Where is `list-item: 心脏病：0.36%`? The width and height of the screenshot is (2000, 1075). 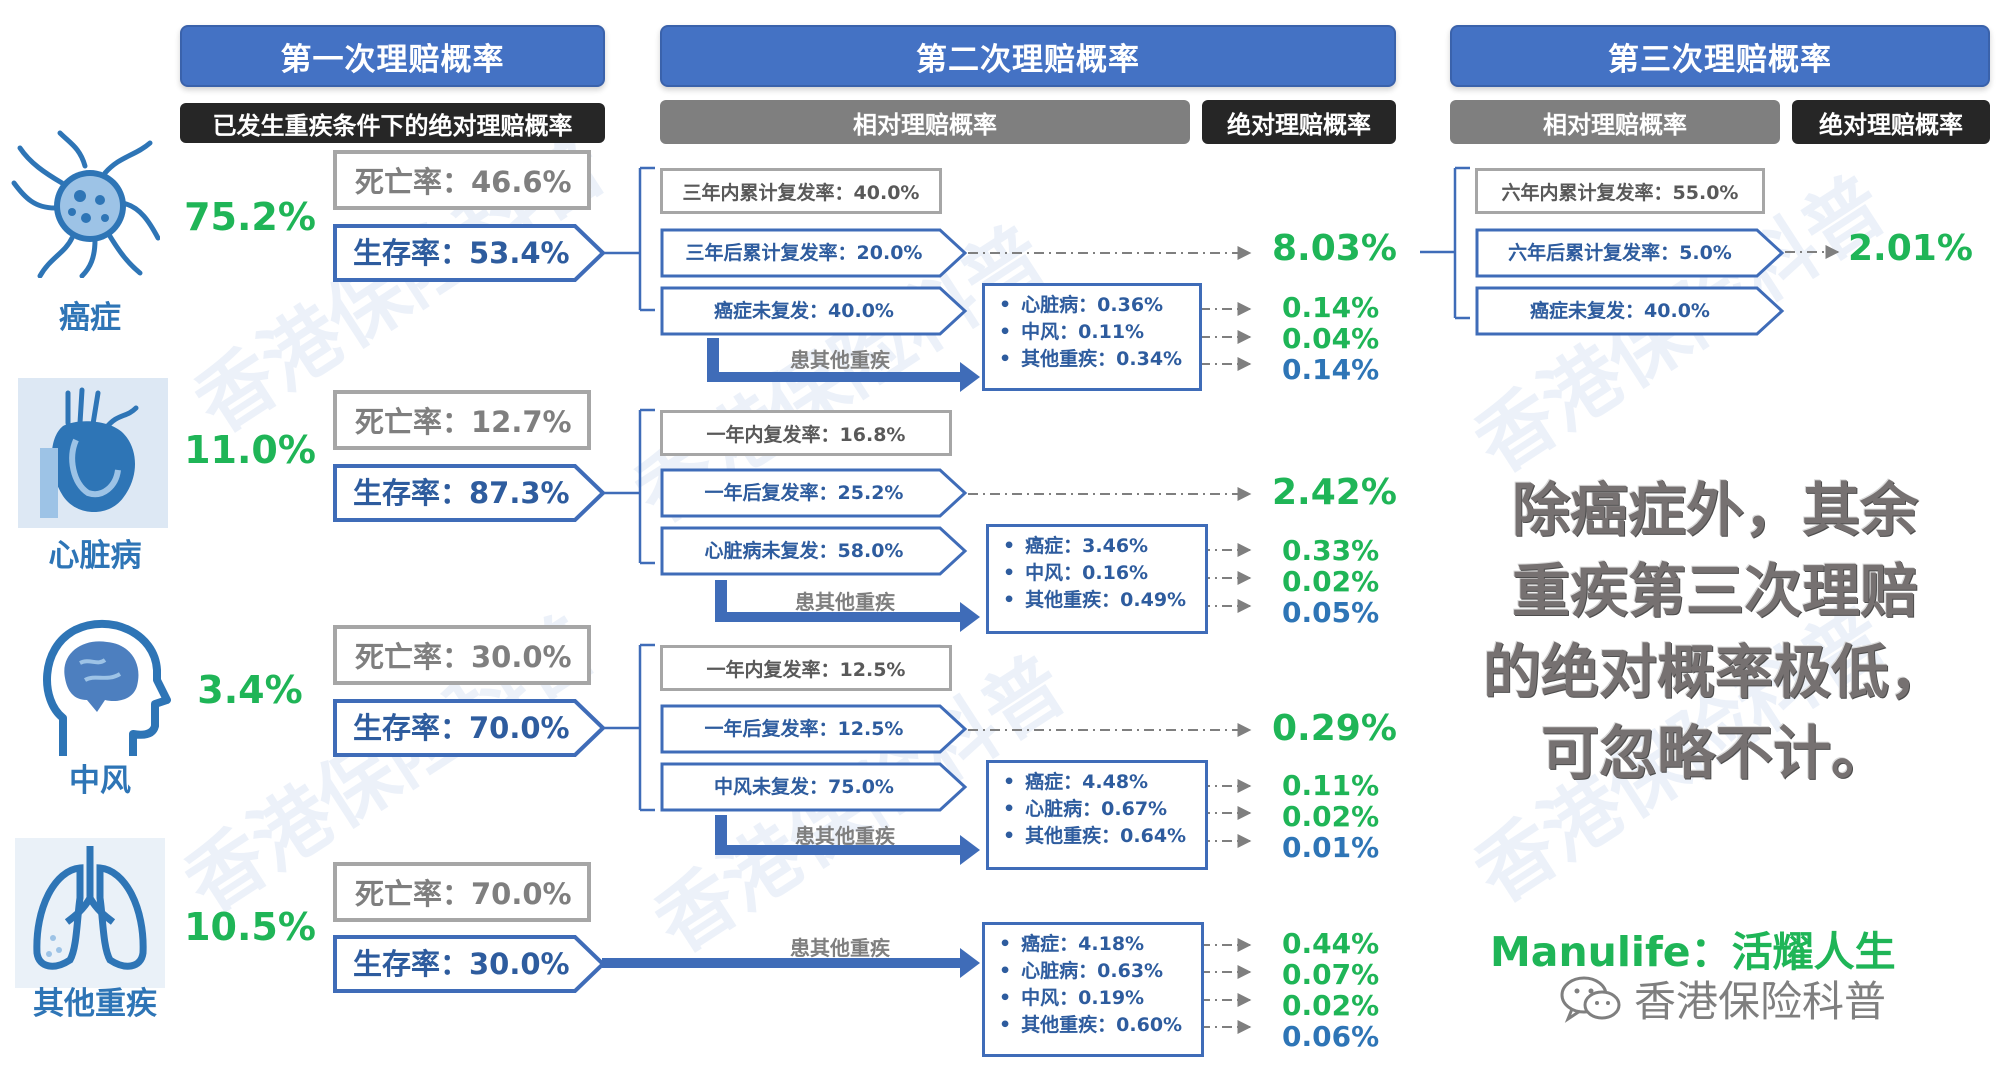
list-item: 心脏病：0.36% is located at coordinates (1094, 305).